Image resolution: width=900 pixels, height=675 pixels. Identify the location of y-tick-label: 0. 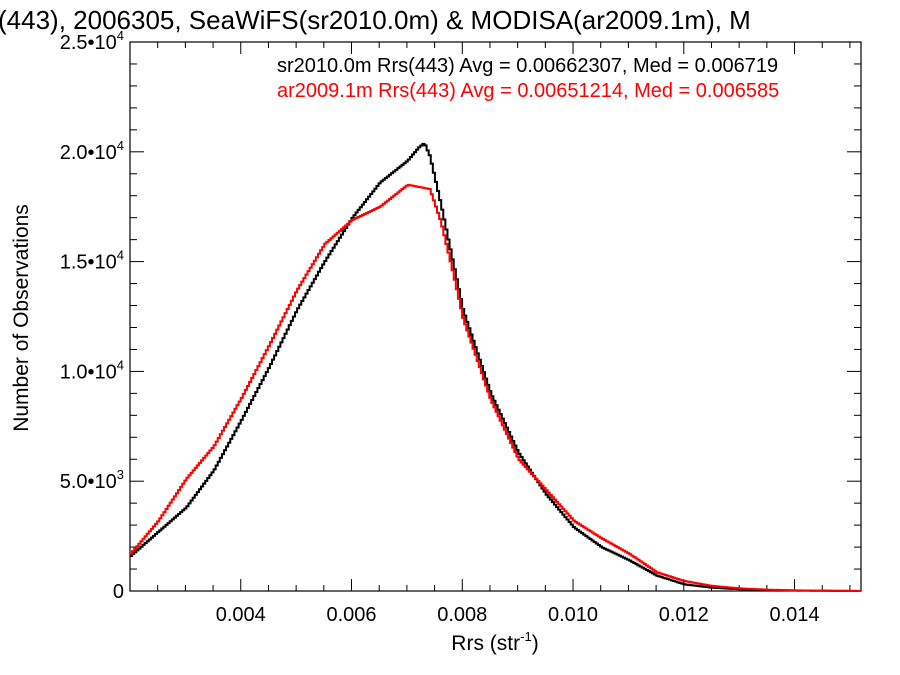
(118, 592).